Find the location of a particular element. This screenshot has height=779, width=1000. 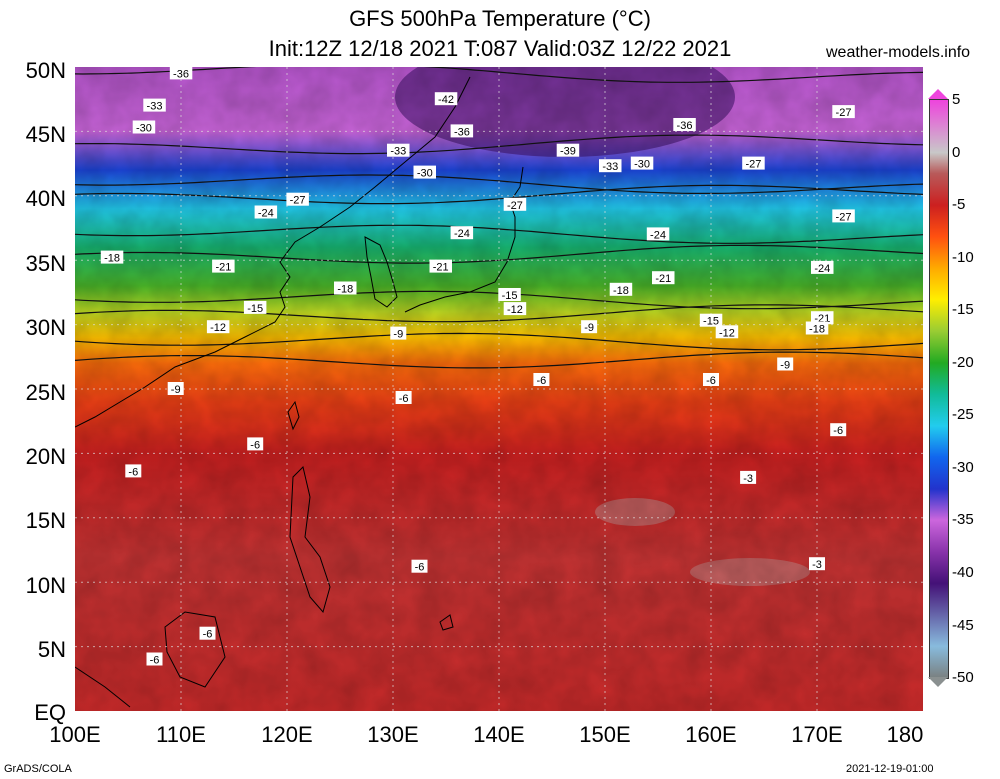

colorbar-tick-label: -35 is located at coordinates (963, 520).